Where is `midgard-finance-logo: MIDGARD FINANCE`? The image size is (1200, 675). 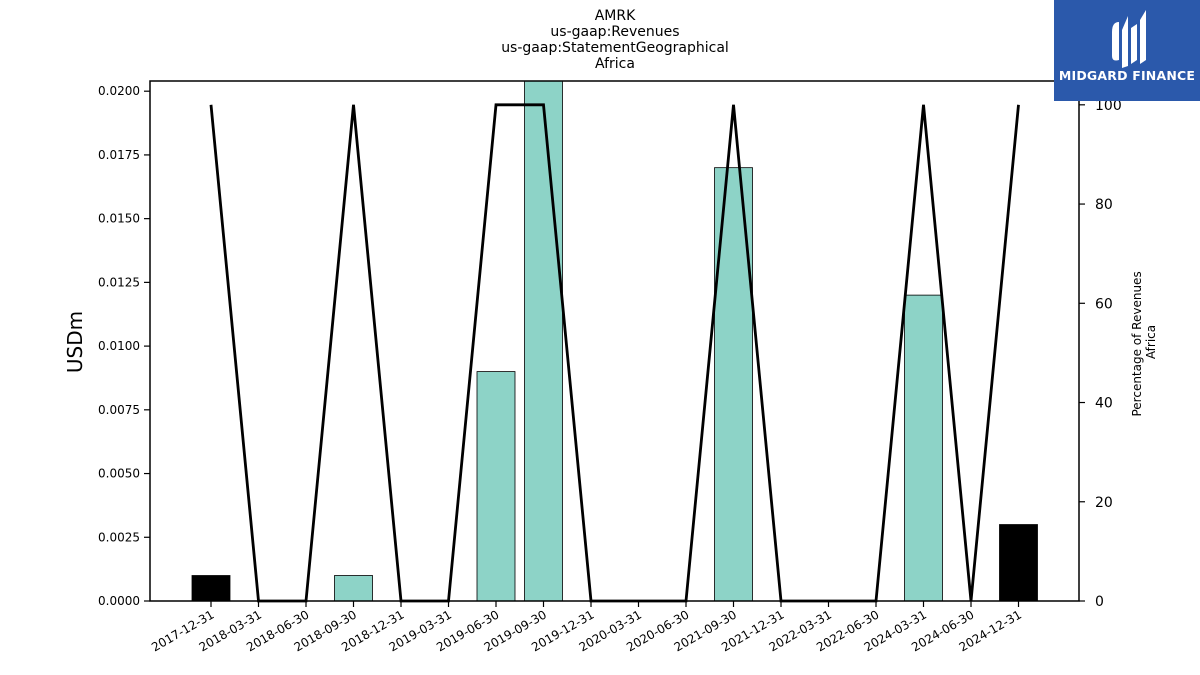
midgard-finance-logo: MIDGARD FINANCE is located at coordinates (1127, 50).